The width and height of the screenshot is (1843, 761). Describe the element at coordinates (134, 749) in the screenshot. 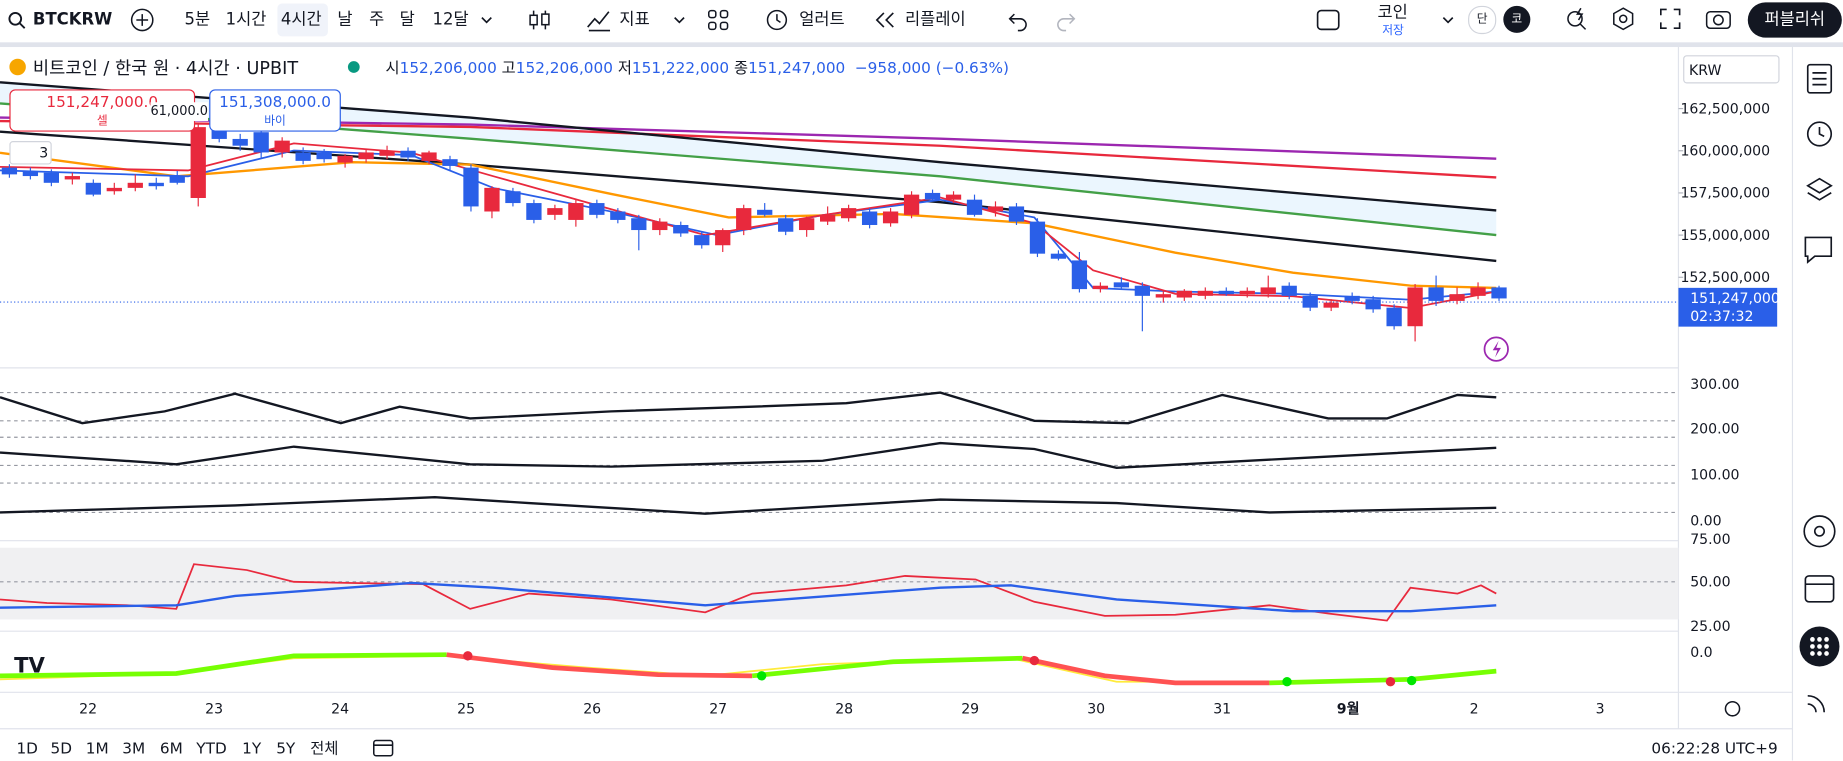

I see `range-button: 3M` at that location.